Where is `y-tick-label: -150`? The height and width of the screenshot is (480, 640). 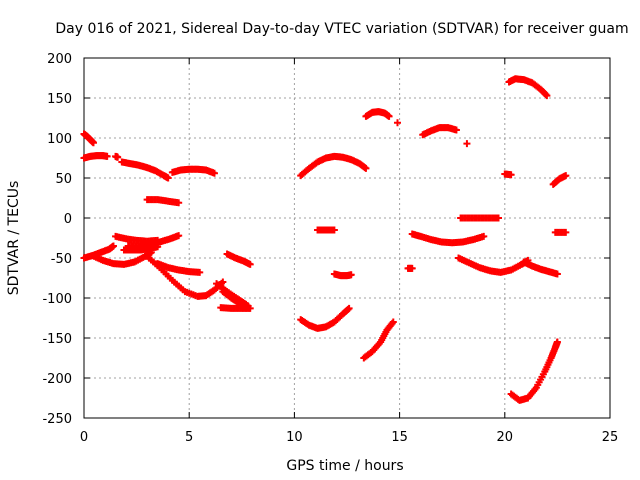 y-tick-label: -150 is located at coordinates (57, 339).